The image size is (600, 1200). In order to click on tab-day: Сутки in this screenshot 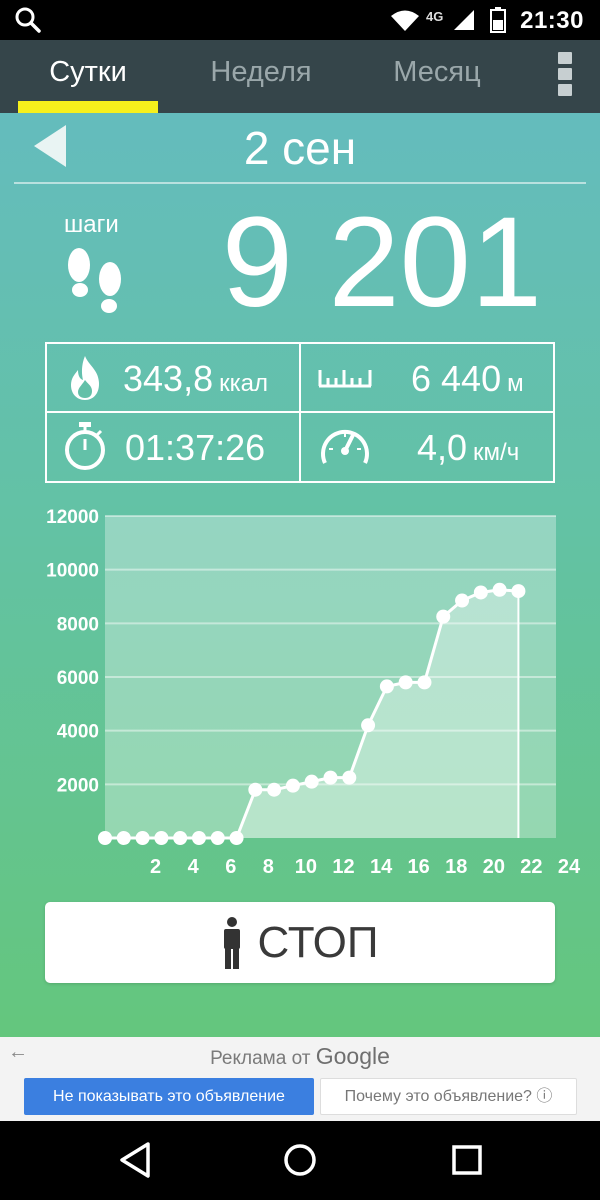, I will do `click(88, 76)`.